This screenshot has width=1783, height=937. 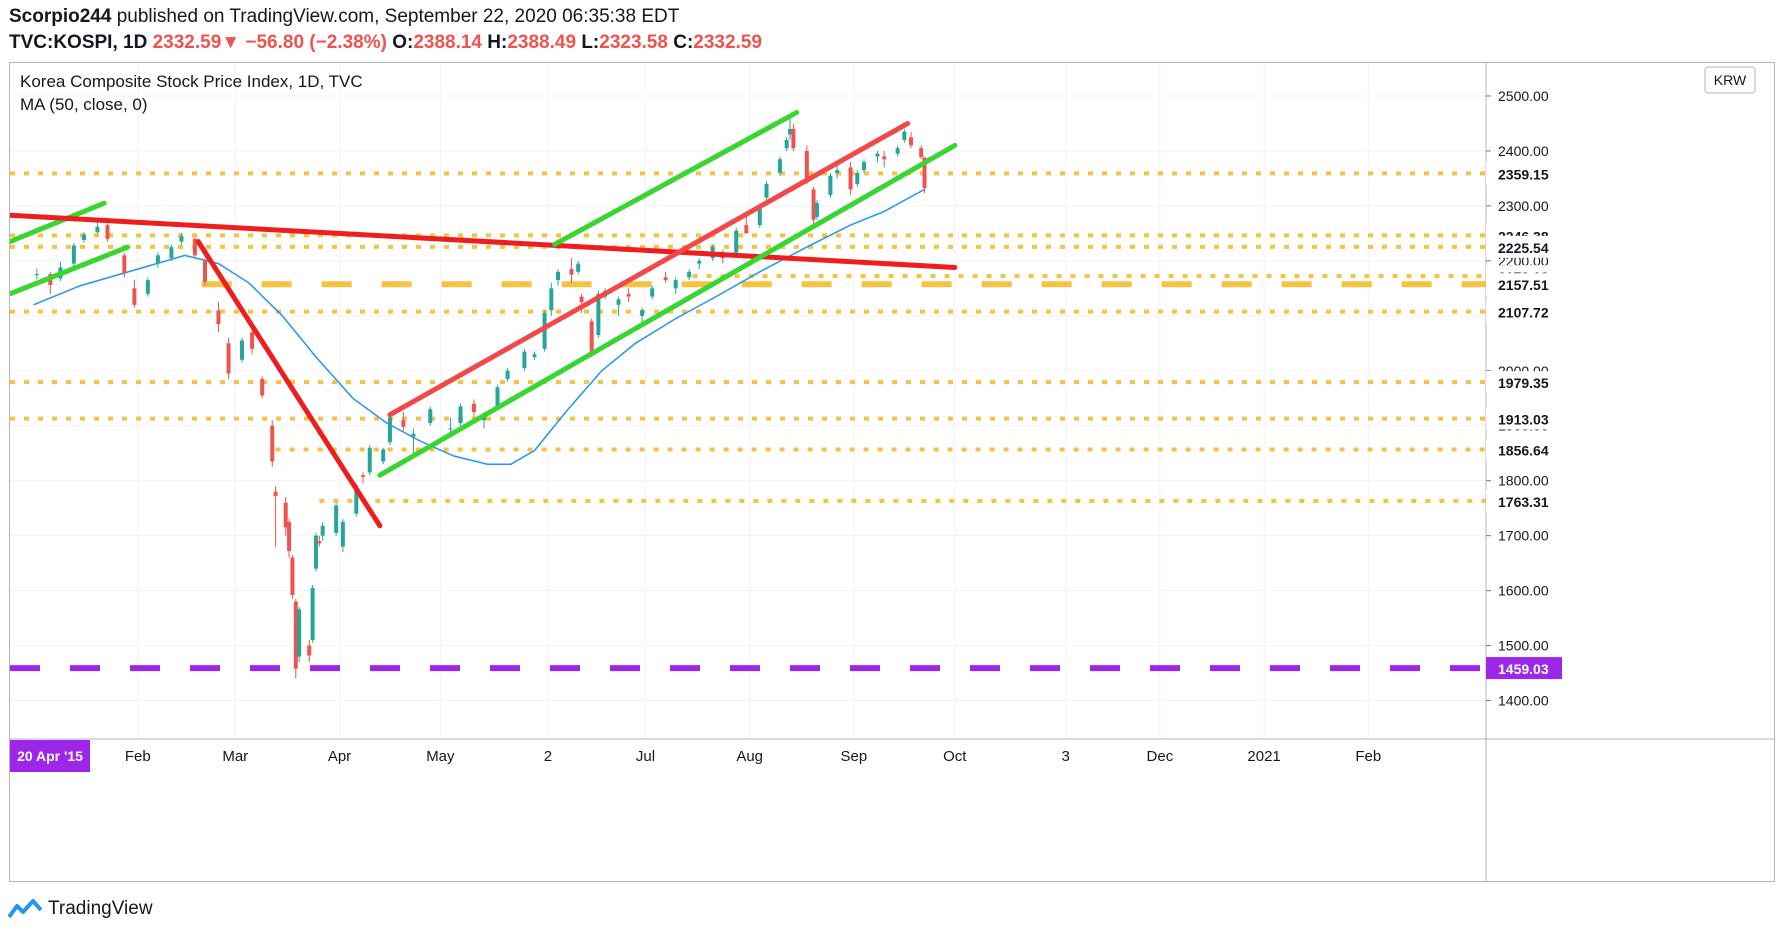 I want to click on currency-button: KRW, so click(x=1730, y=80).